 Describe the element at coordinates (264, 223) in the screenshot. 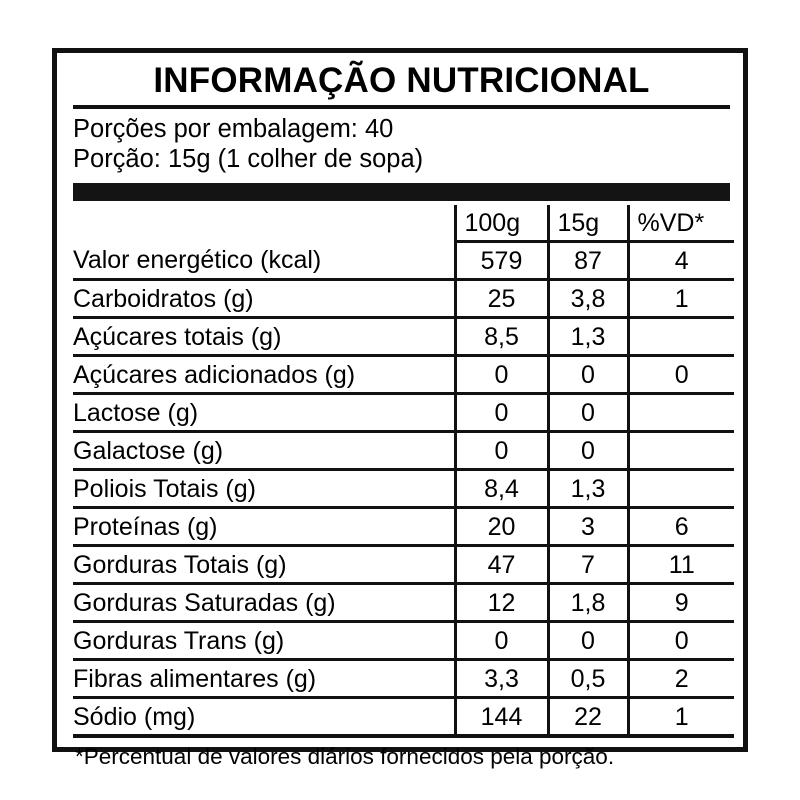

I see `column-header-nutrient` at that location.